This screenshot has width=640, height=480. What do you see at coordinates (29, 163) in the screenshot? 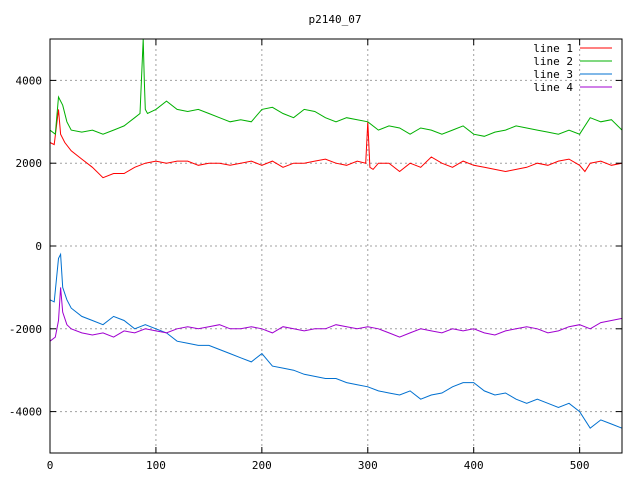
I see `y-tick-label: 2000` at bounding box center [29, 163].